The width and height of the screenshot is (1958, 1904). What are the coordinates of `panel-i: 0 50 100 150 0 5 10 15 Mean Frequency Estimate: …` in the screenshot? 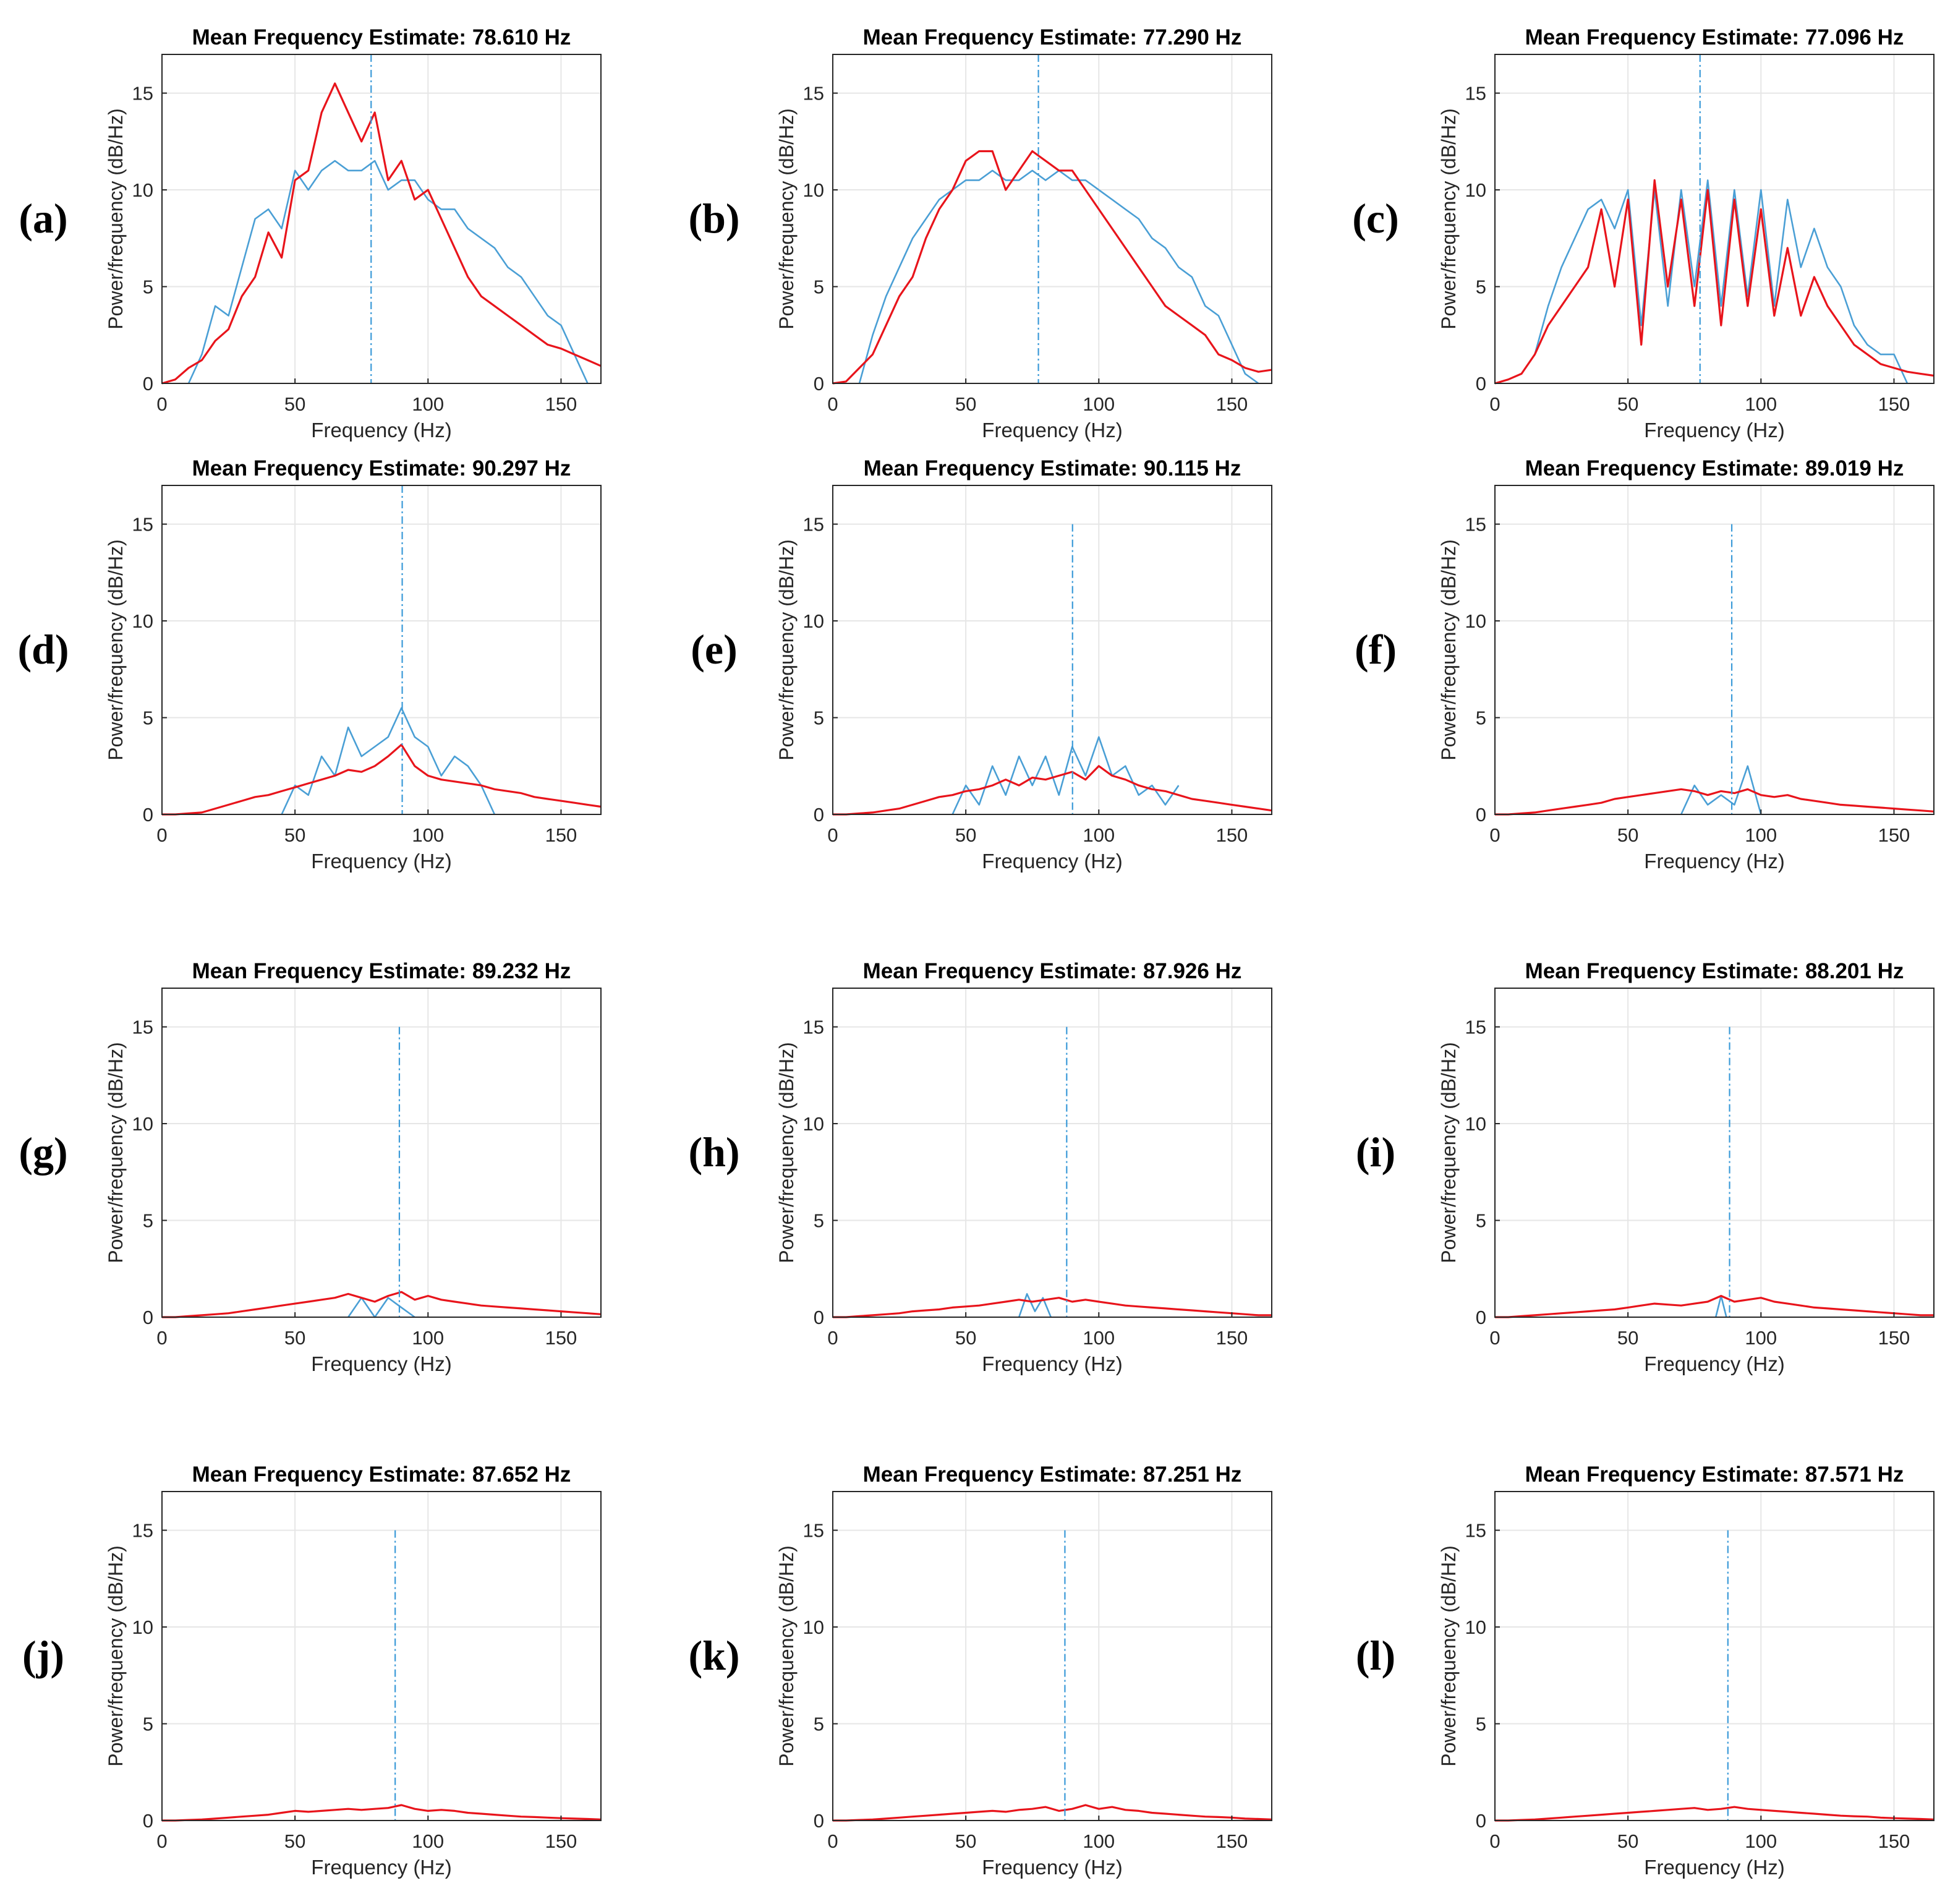 It's located at (1646, 1167).